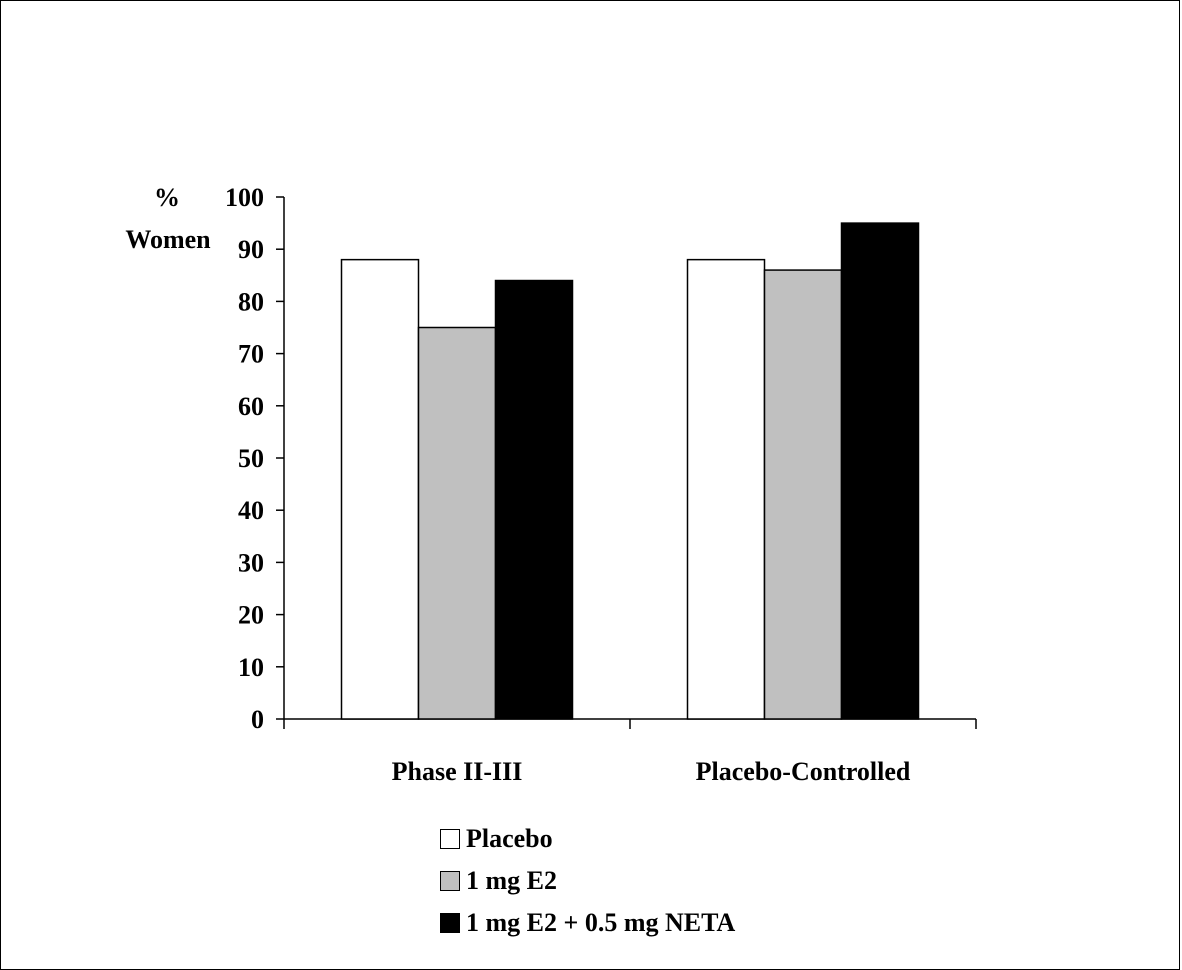  I want to click on legend-label-placebo: Placebo, so click(509, 838).